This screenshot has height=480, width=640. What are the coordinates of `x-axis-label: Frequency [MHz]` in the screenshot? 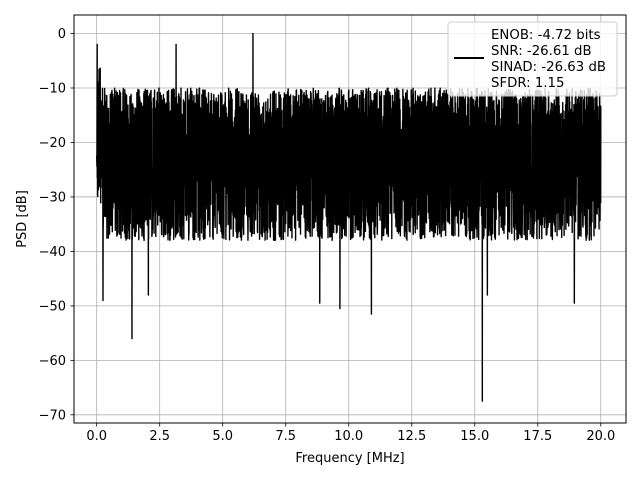 It's located at (349, 458).